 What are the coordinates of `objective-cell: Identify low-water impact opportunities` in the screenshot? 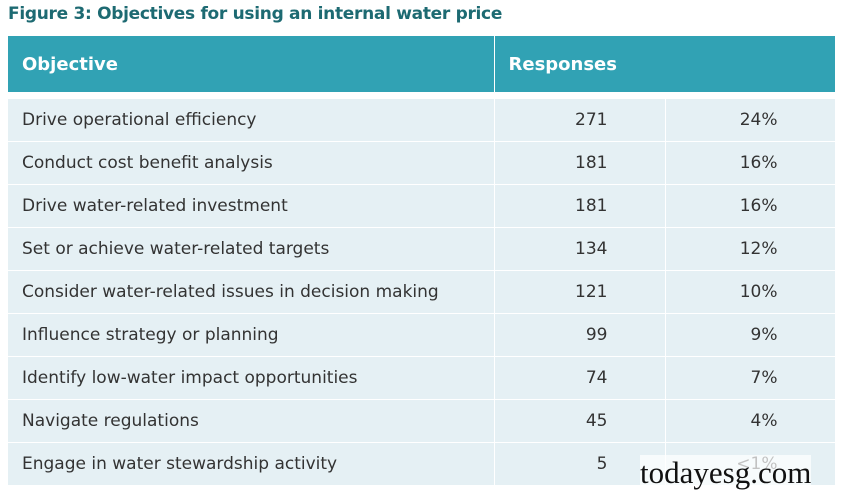 It's located at (251, 378).